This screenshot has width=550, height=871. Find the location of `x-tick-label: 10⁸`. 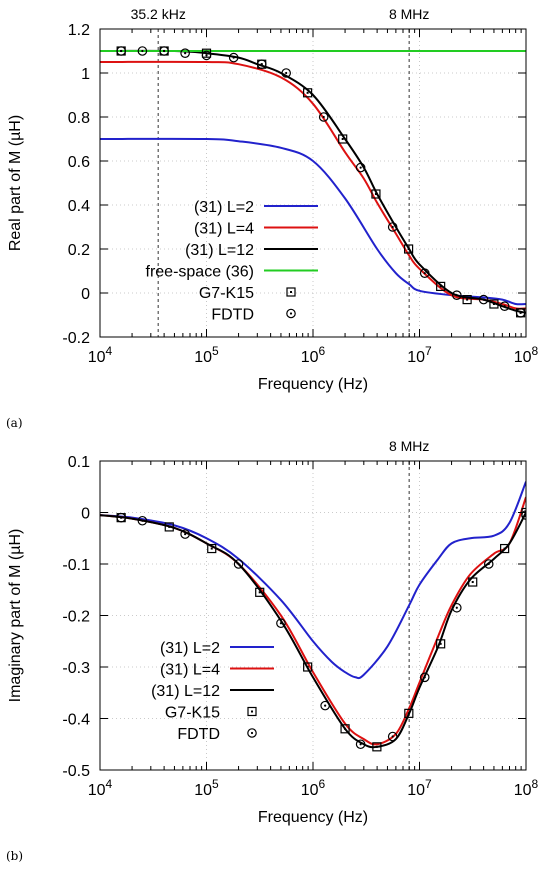

x-tick-label: 10⁸ is located at coordinates (526, 355).